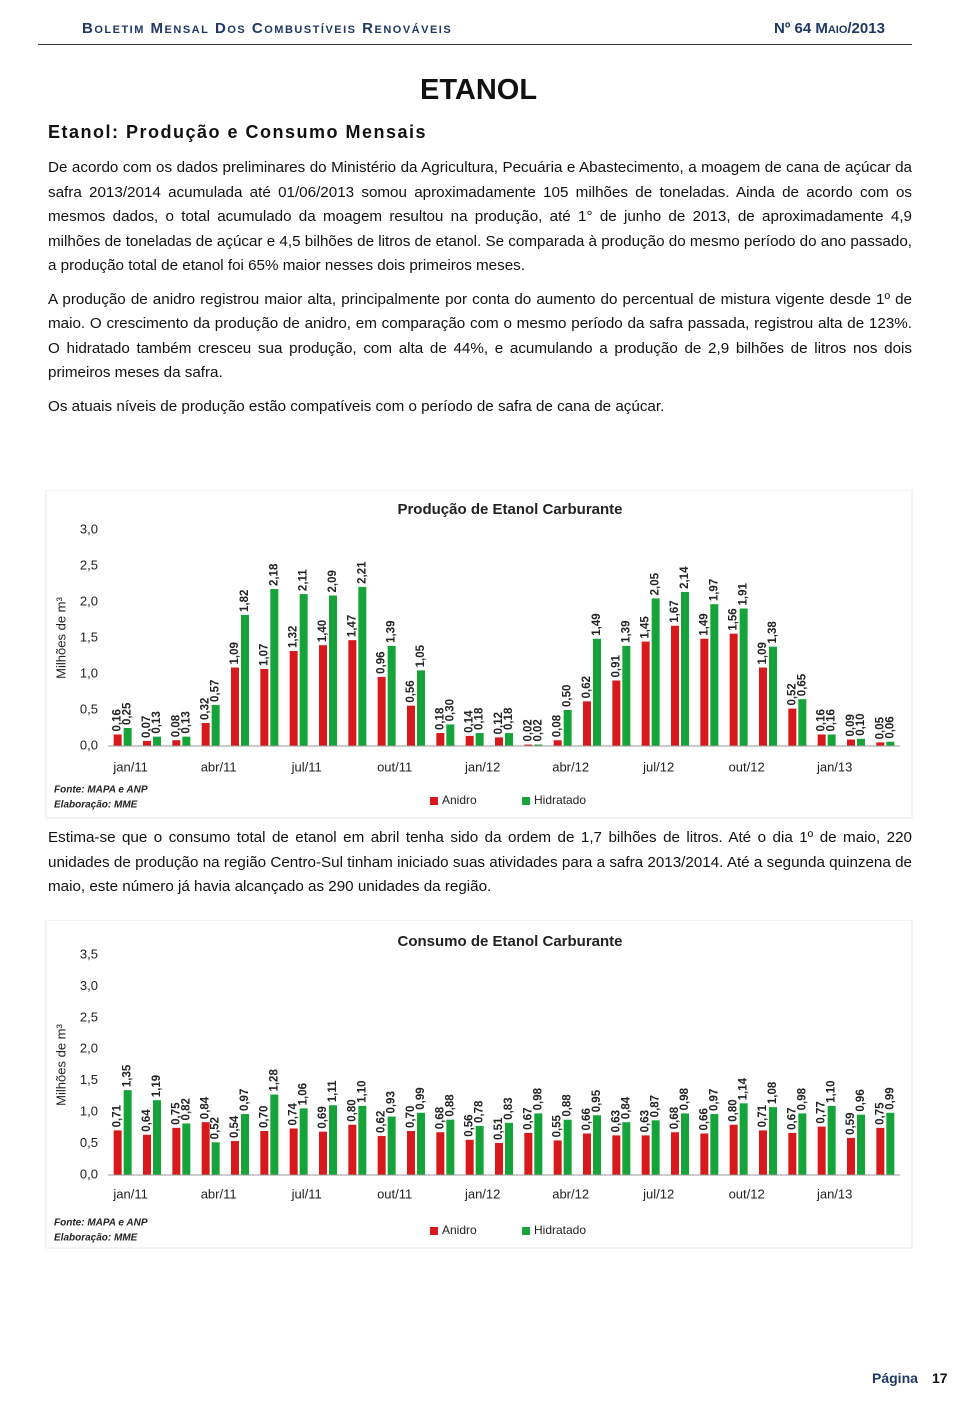  Describe the element at coordinates (568, 1105) in the screenshot. I see `value-label: 0,88` at that location.